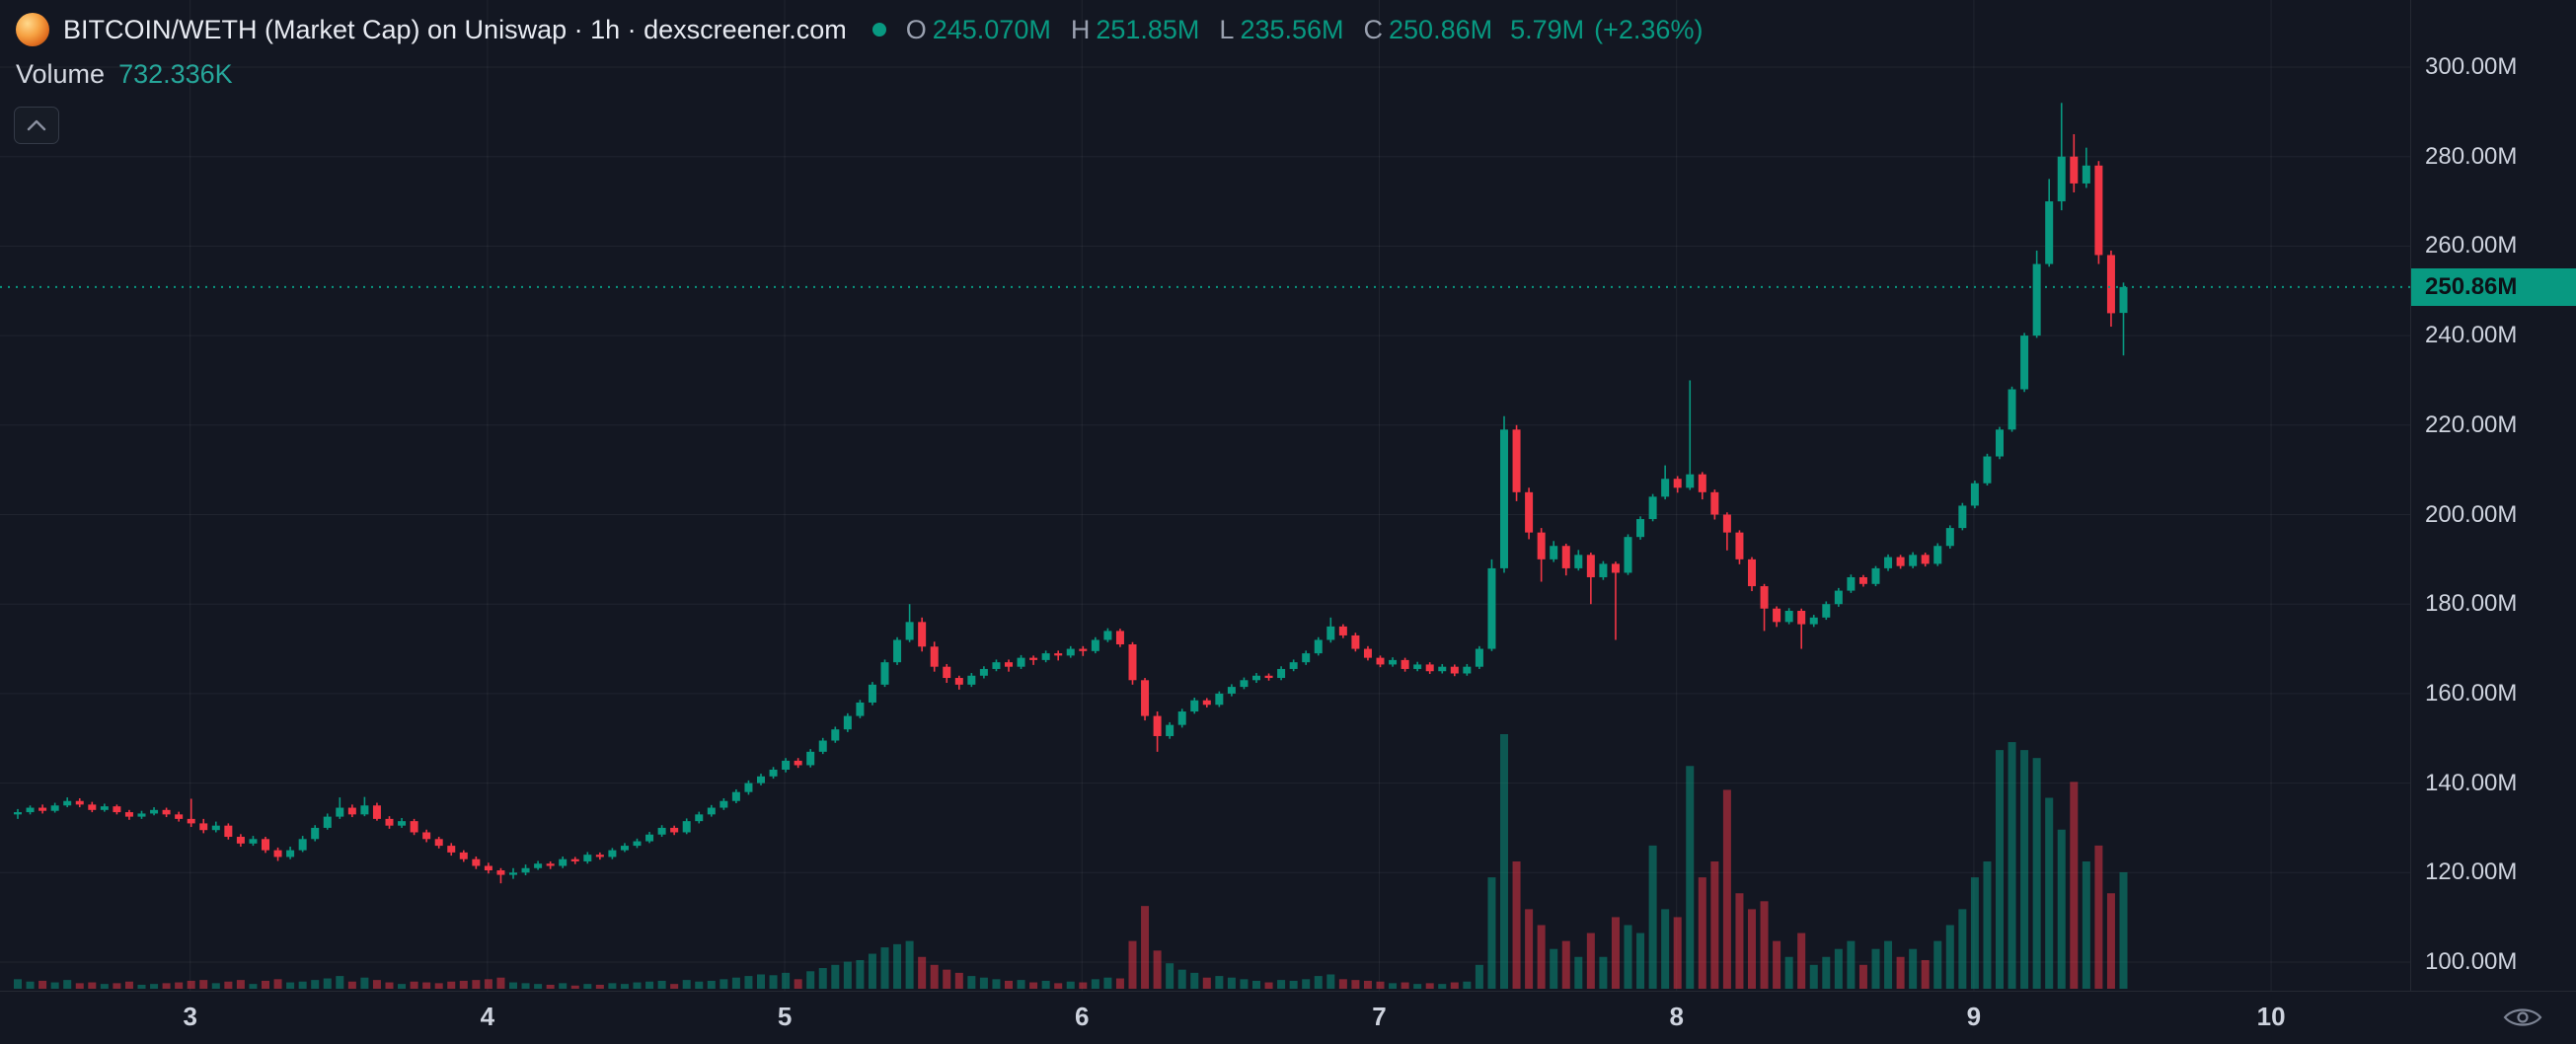  What do you see at coordinates (2471, 693) in the screenshot?
I see `price-tick-label: 160.00M` at bounding box center [2471, 693].